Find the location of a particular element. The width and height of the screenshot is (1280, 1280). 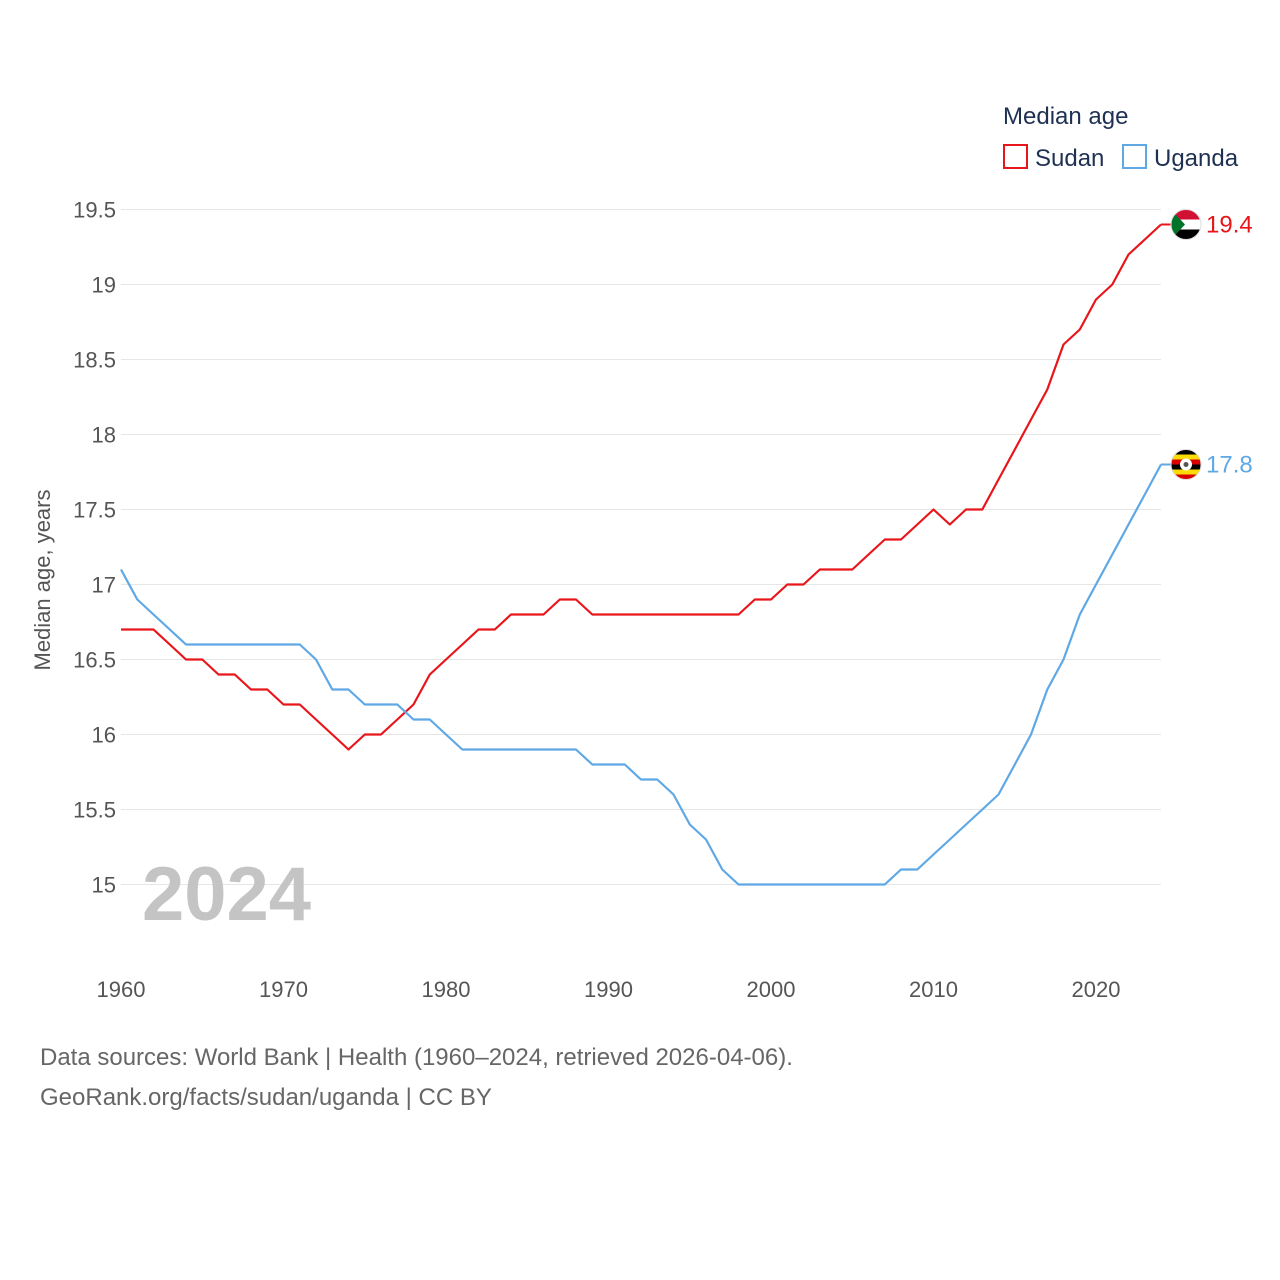

x-tick-label: 1970 is located at coordinates (283, 989).